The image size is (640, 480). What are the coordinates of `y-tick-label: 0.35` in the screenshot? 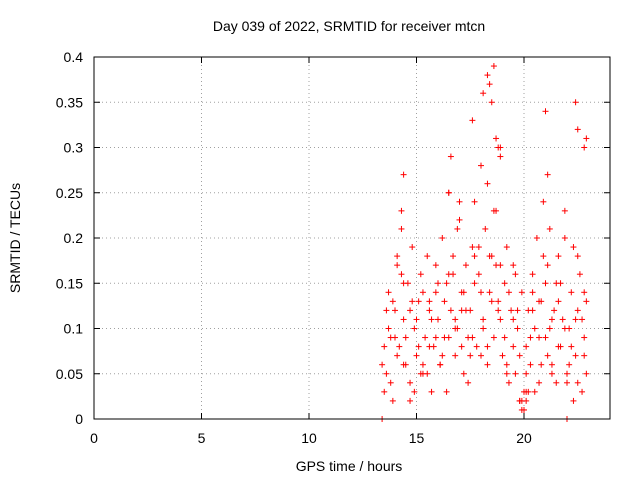 It's located at (69, 102).